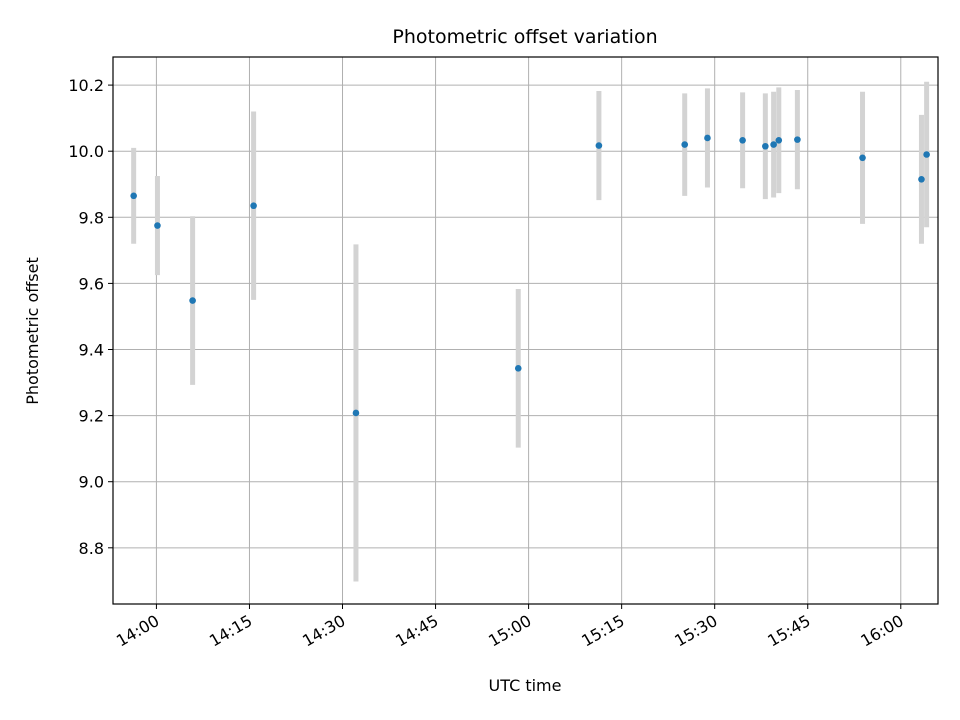 The height and width of the screenshot is (720, 960). What do you see at coordinates (524, 37) in the screenshot?
I see `chart-title: Photometric offset variation` at bounding box center [524, 37].